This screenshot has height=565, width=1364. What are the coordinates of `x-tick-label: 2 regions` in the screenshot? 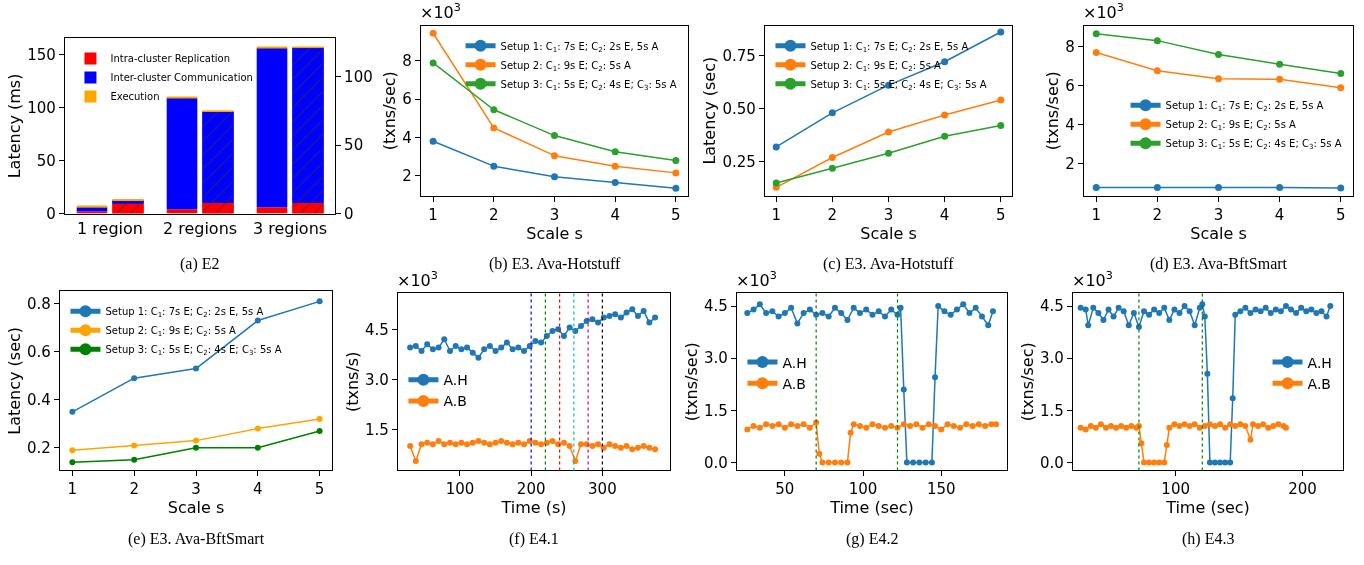 It's located at (200, 228).